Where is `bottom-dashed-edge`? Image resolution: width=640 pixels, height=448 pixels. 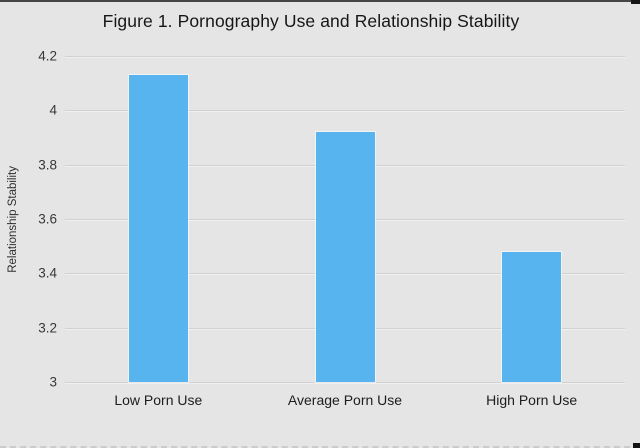
bottom-dashed-edge is located at coordinates (320, 447).